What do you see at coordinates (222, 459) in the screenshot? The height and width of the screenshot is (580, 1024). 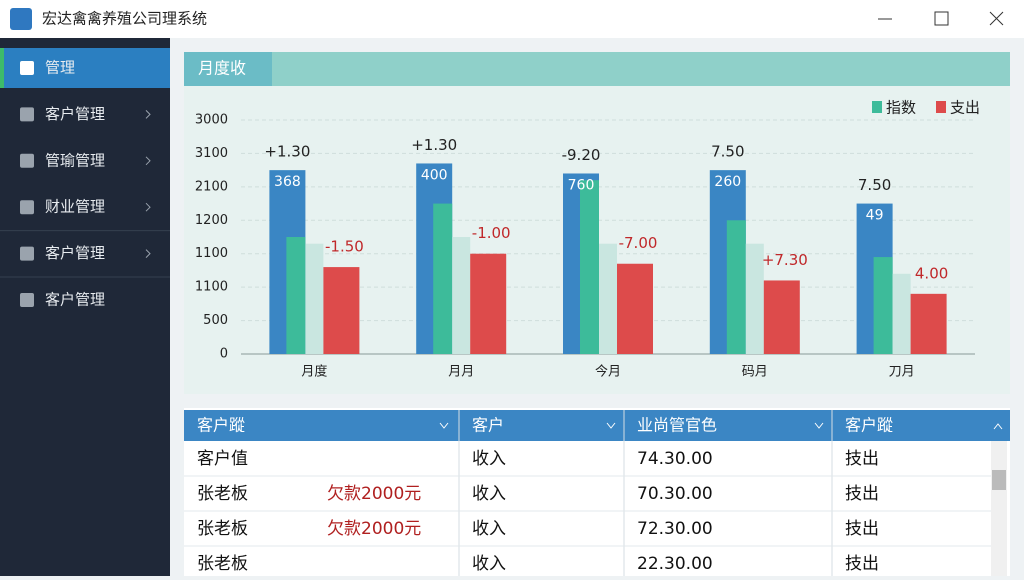 I see `table-cell: 客户值` at bounding box center [222, 459].